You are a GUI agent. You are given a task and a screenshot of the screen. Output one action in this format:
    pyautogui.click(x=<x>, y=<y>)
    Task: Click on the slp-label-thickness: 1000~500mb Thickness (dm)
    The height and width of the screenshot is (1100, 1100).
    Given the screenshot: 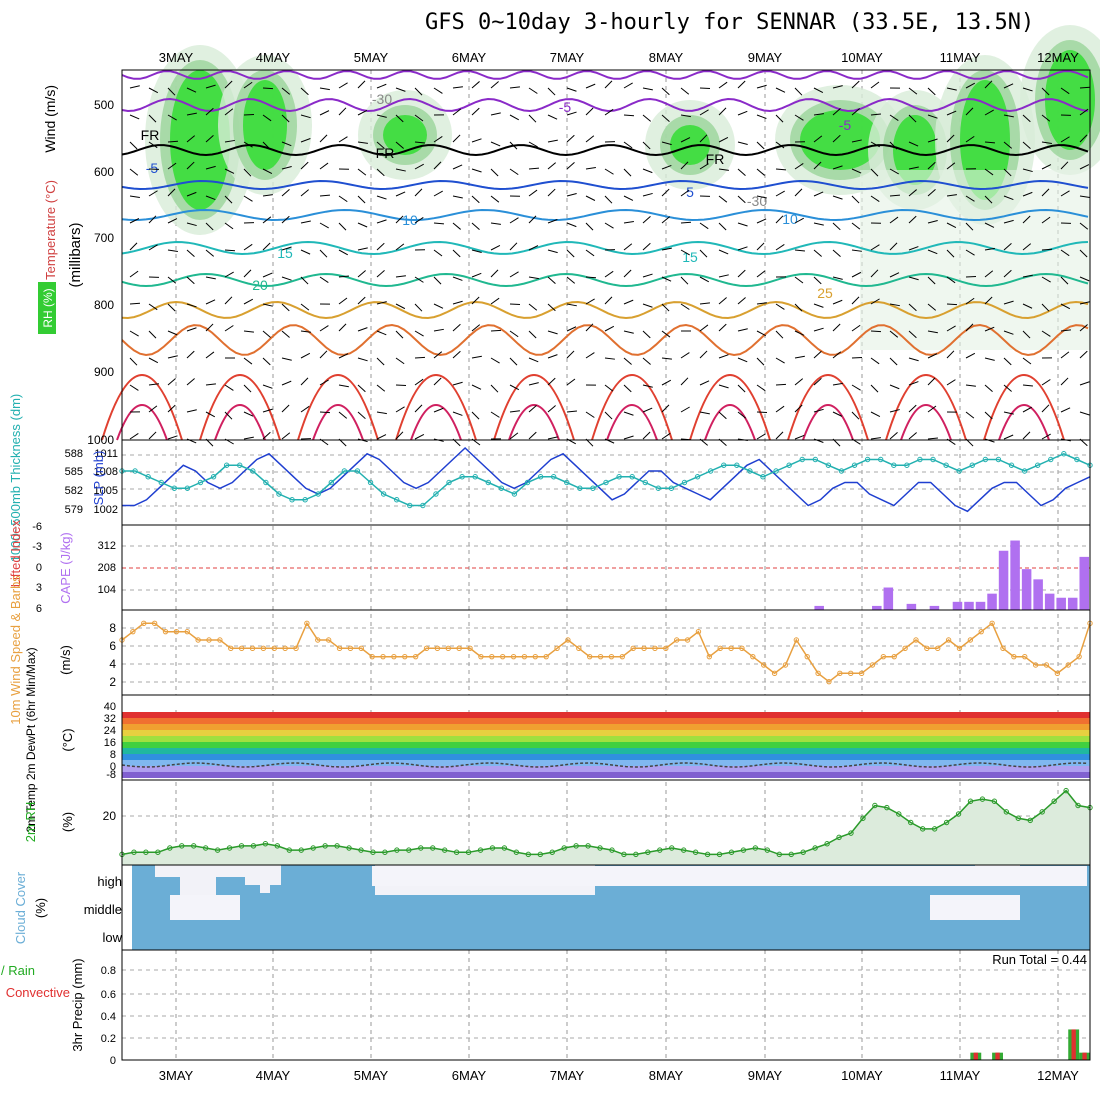 What is the action you would take?
    pyautogui.click(x=15, y=478)
    